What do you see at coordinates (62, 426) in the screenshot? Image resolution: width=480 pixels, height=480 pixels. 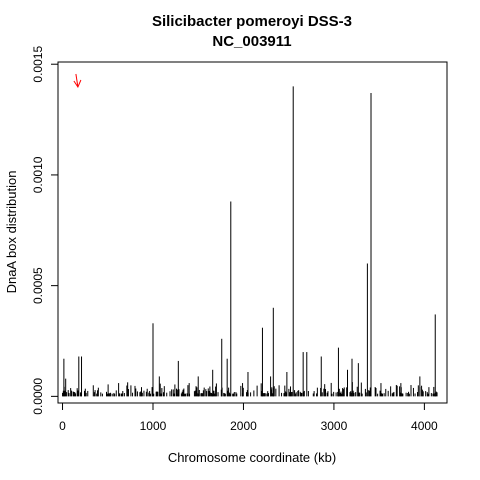 I see `x-tick-label: 0` at bounding box center [62, 426].